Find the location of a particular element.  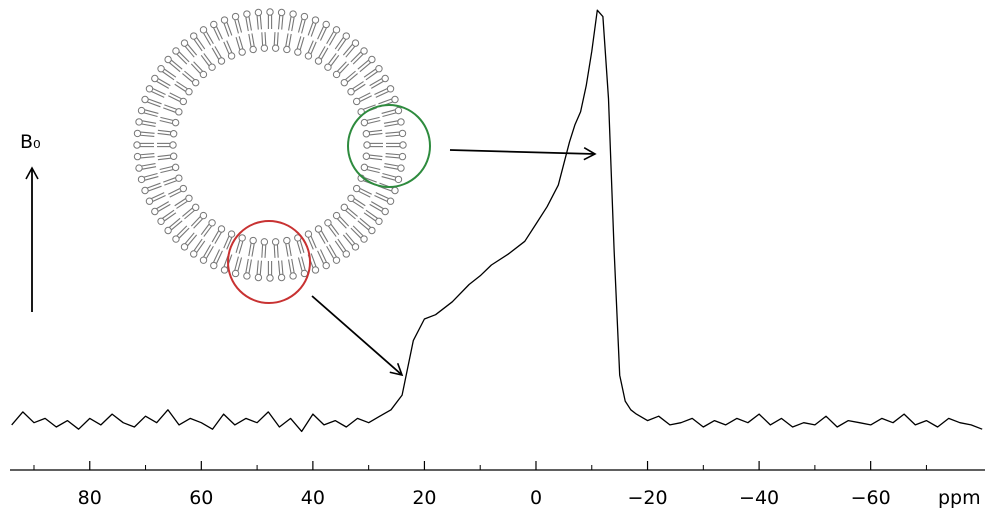

x-tick-label: 0 is located at coordinates (536, 498).